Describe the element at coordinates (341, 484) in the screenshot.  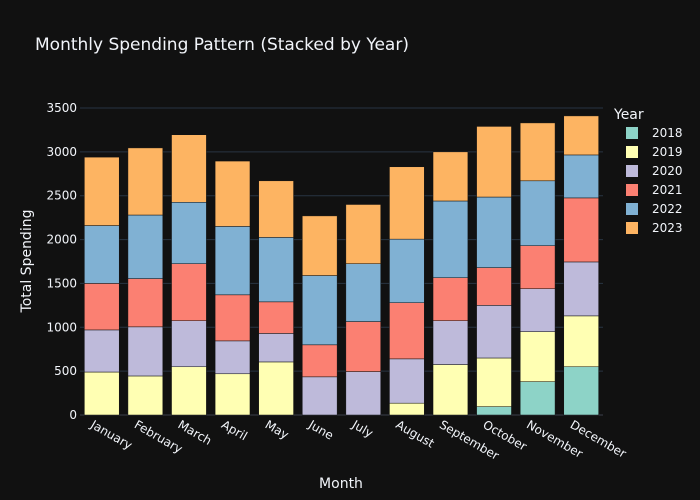
I see `x-axis-label: Month` at that location.